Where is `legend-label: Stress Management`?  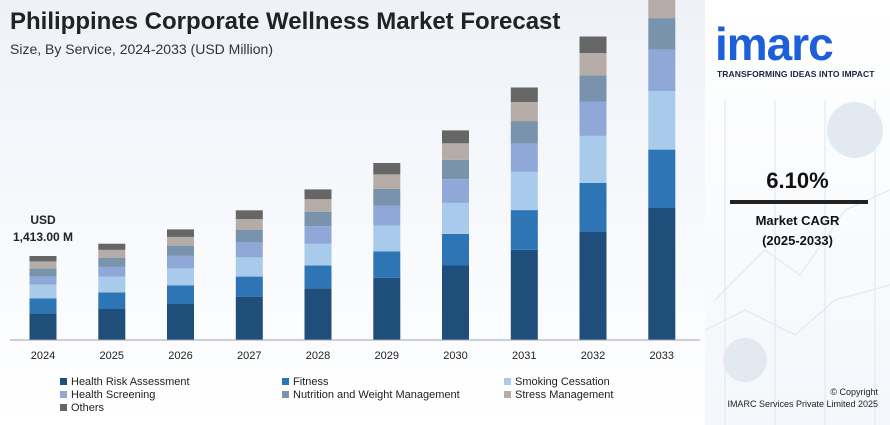 legend-label: Stress Management is located at coordinates (564, 394).